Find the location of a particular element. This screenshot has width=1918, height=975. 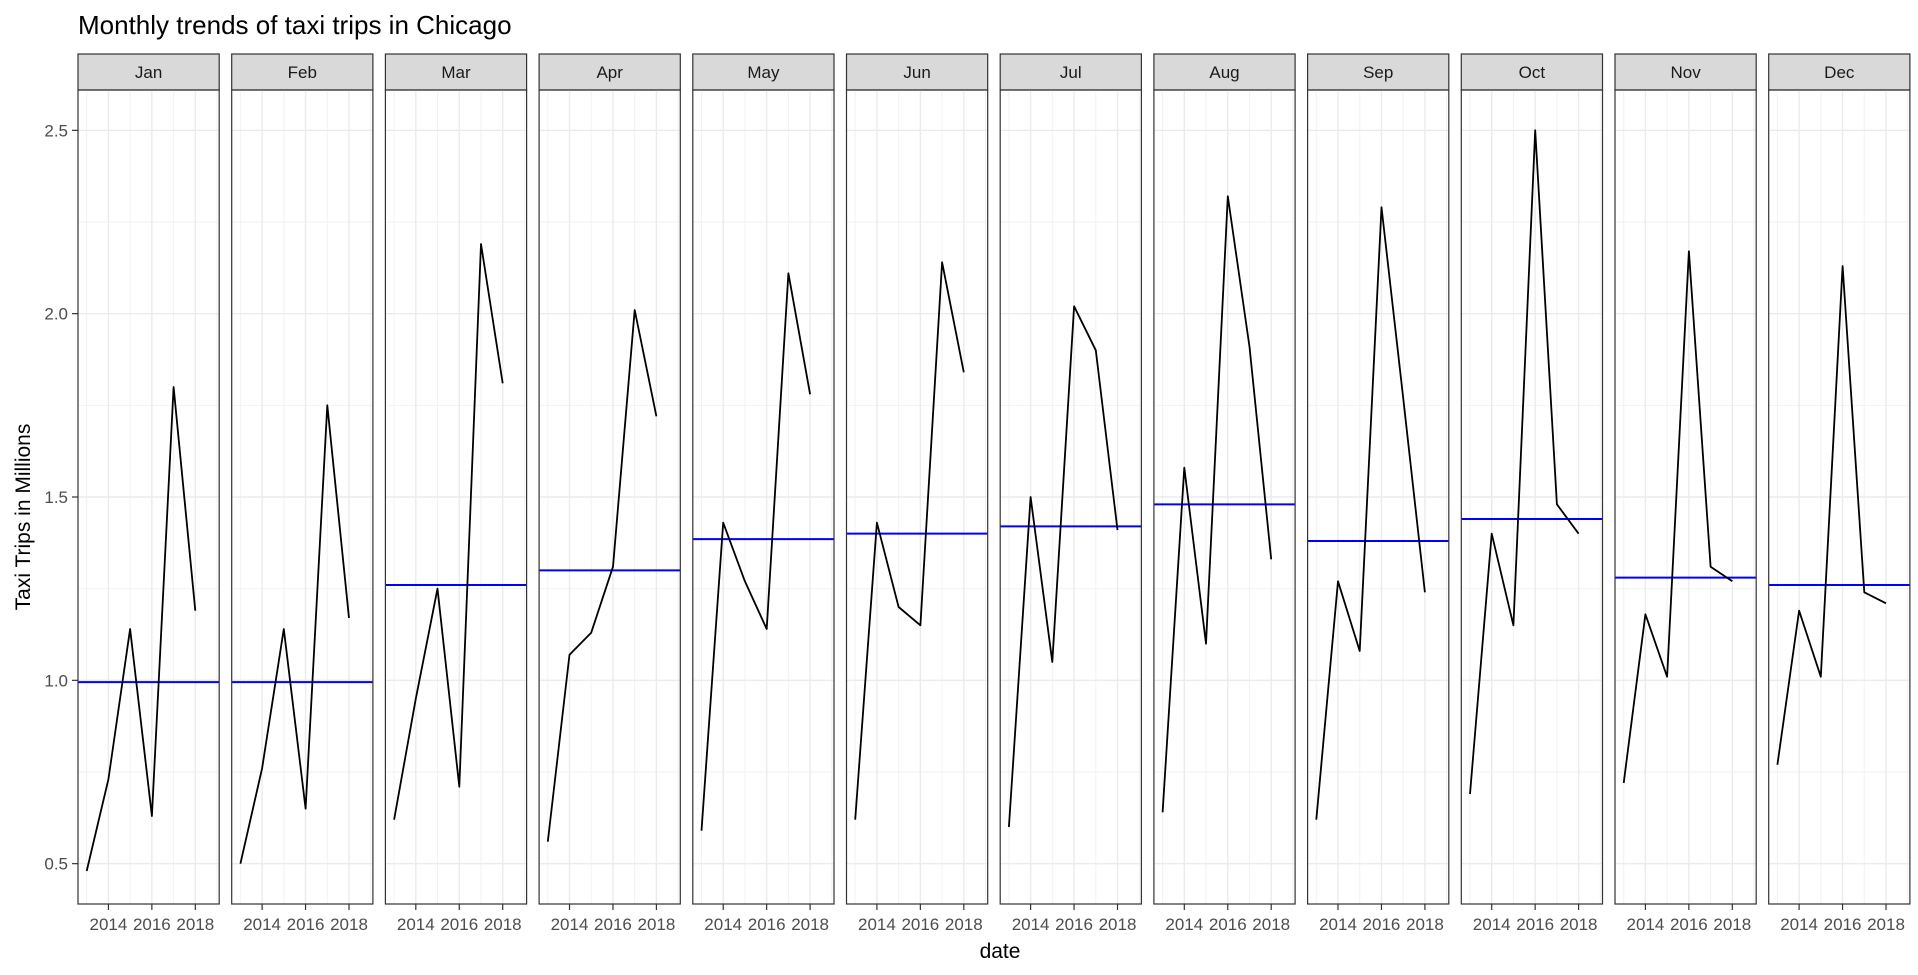

facet-panel-apr: Apr 2014 2016 2018 is located at coordinates (609, 493).